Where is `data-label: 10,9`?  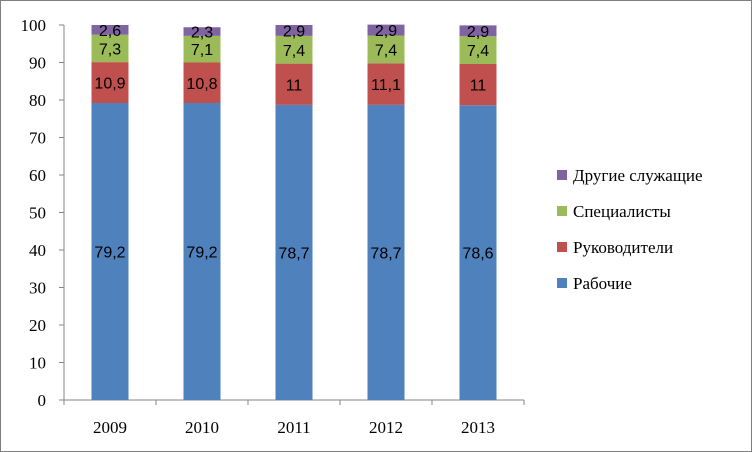
data-label: 10,9 is located at coordinates (109, 84).